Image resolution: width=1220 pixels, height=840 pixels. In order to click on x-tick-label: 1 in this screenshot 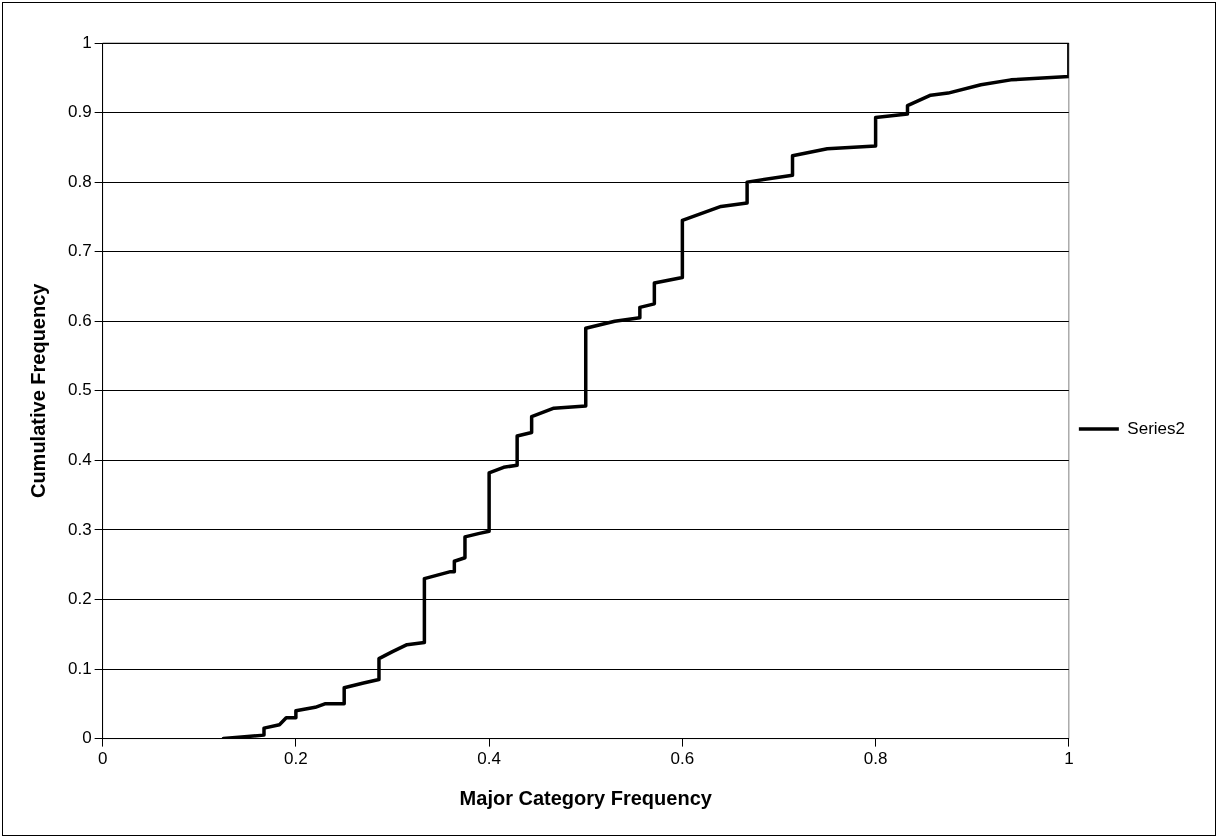, I will do `click(1069, 759)`.